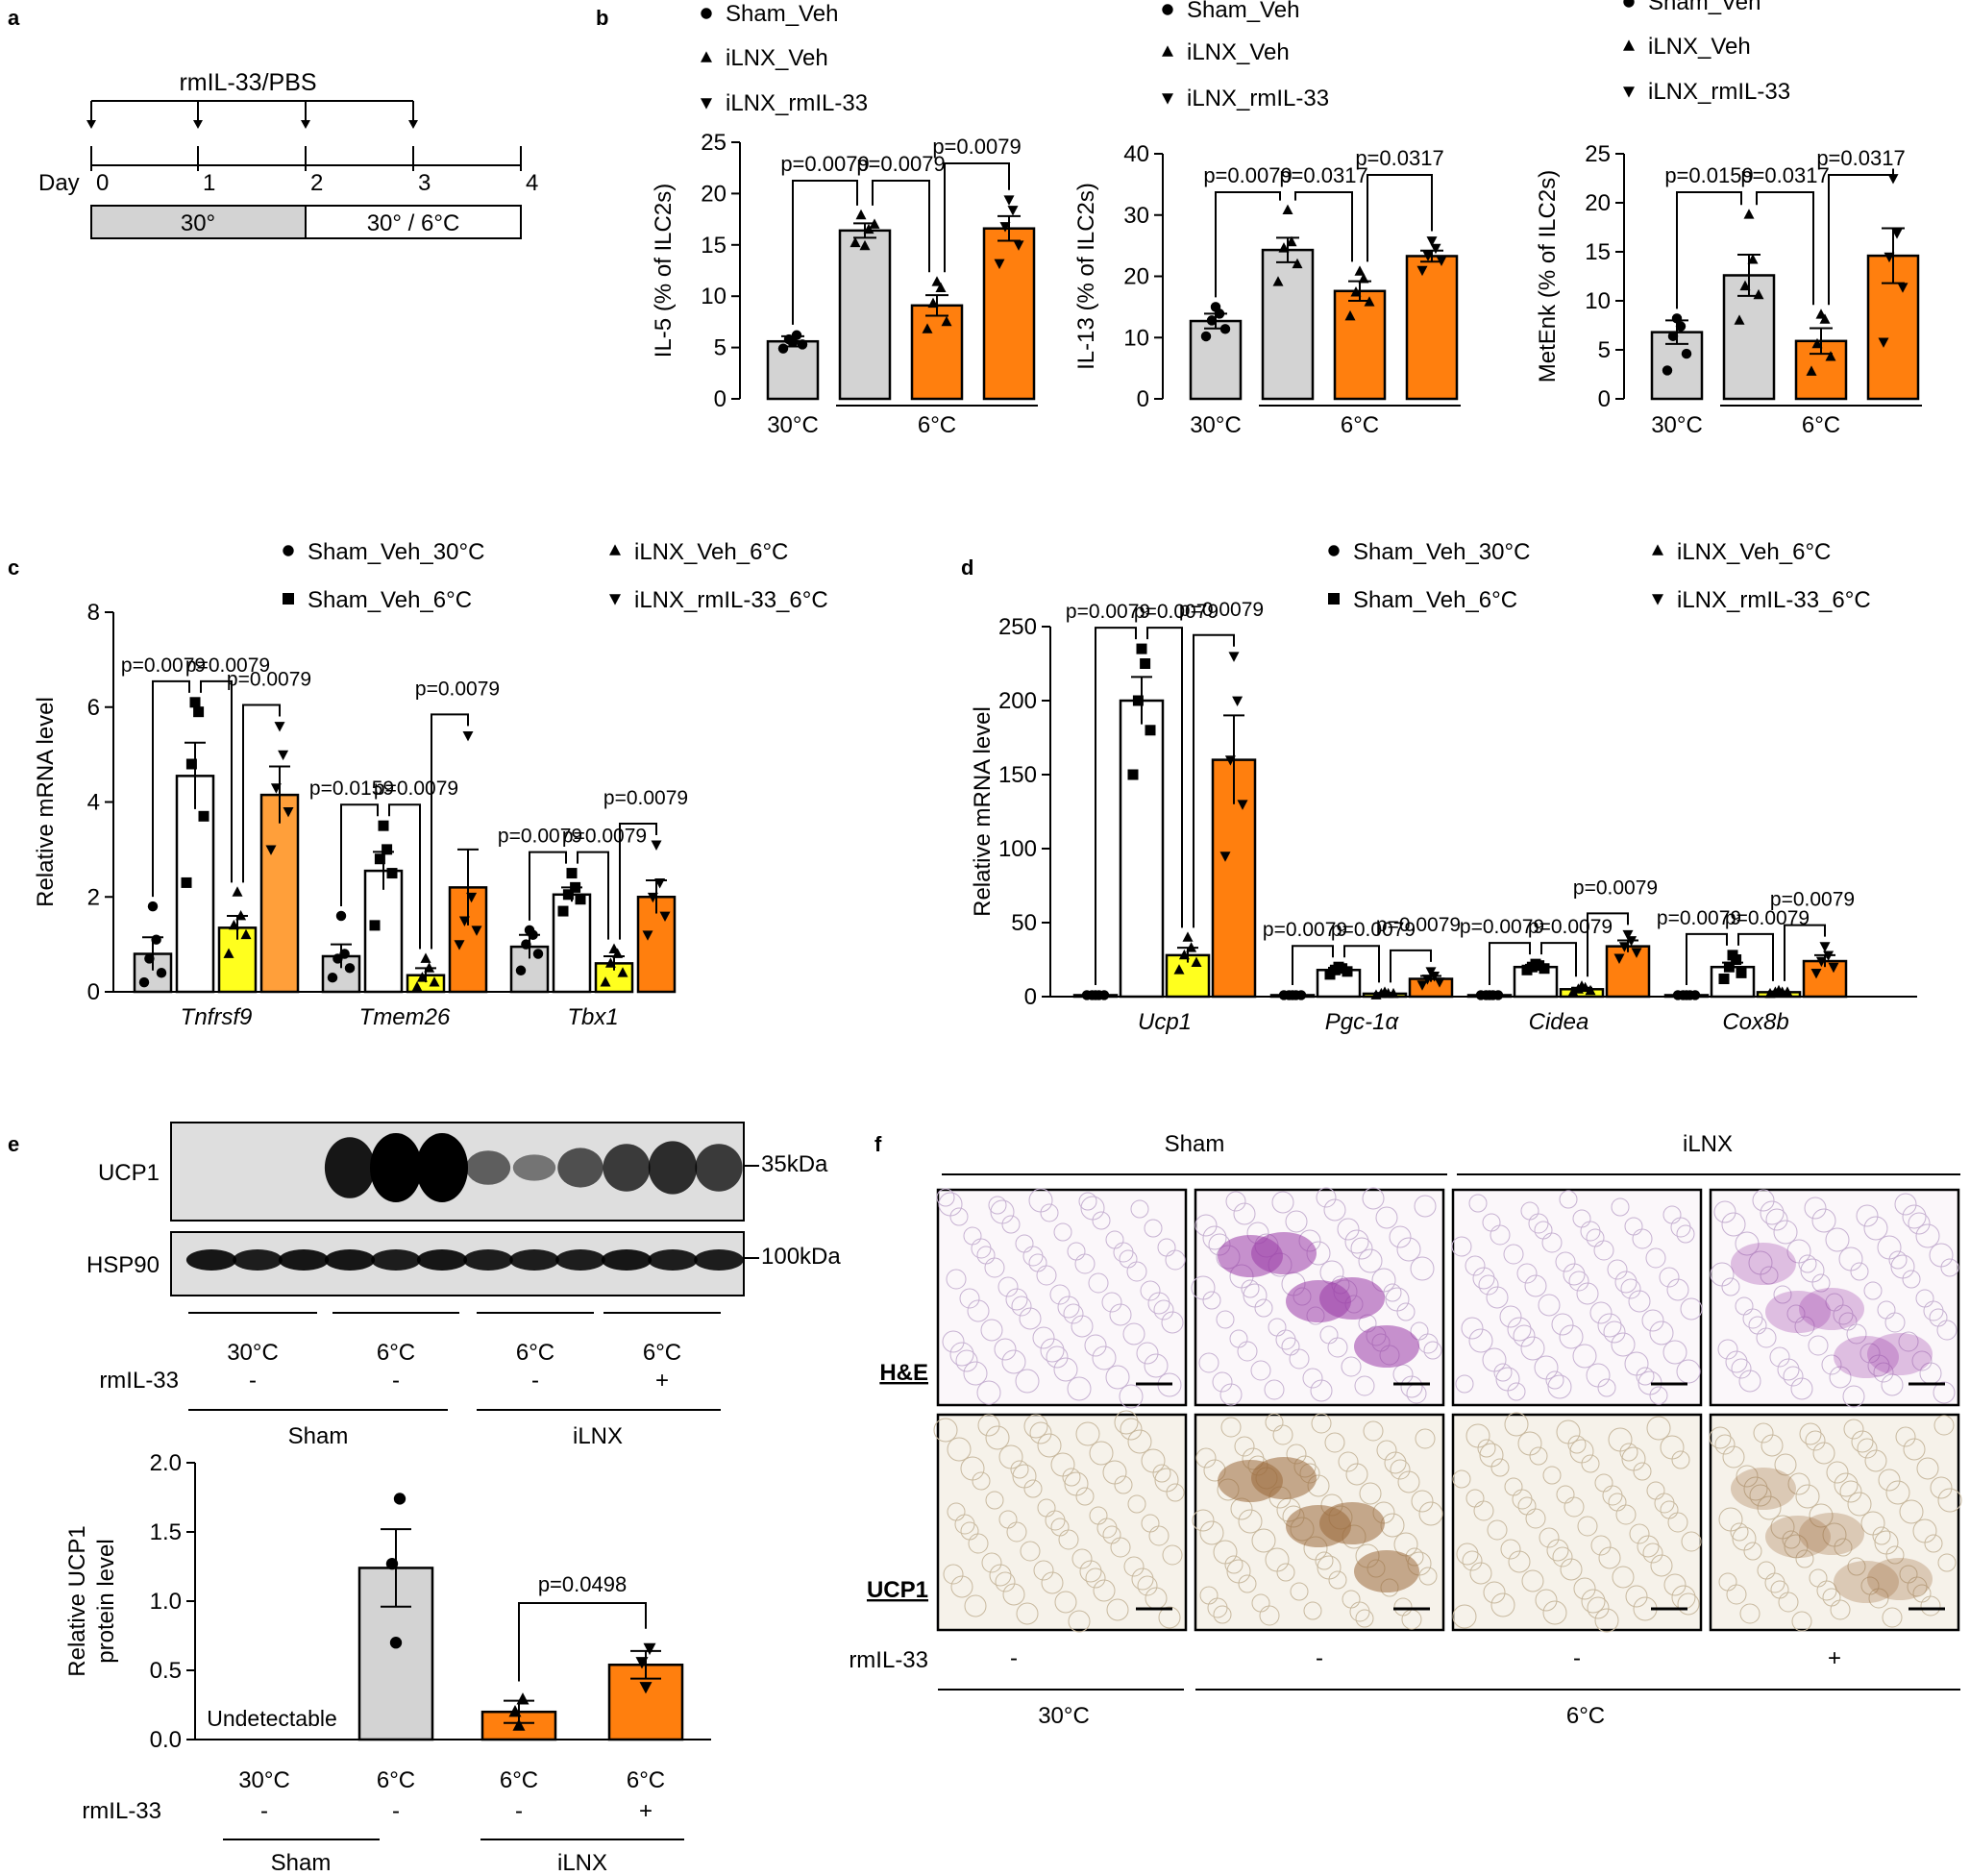 Image resolution: width=1970 pixels, height=1876 pixels. What do you see at coordinates (1577, 1522) in the screenshot?
I see `image-frame` at bounding box center [1577, 1522].